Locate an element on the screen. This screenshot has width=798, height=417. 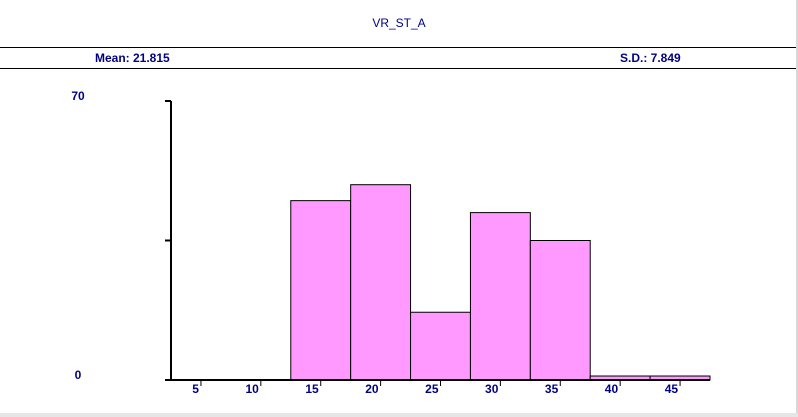
x-tick-label: 5 is located at coordinates (195, 389).